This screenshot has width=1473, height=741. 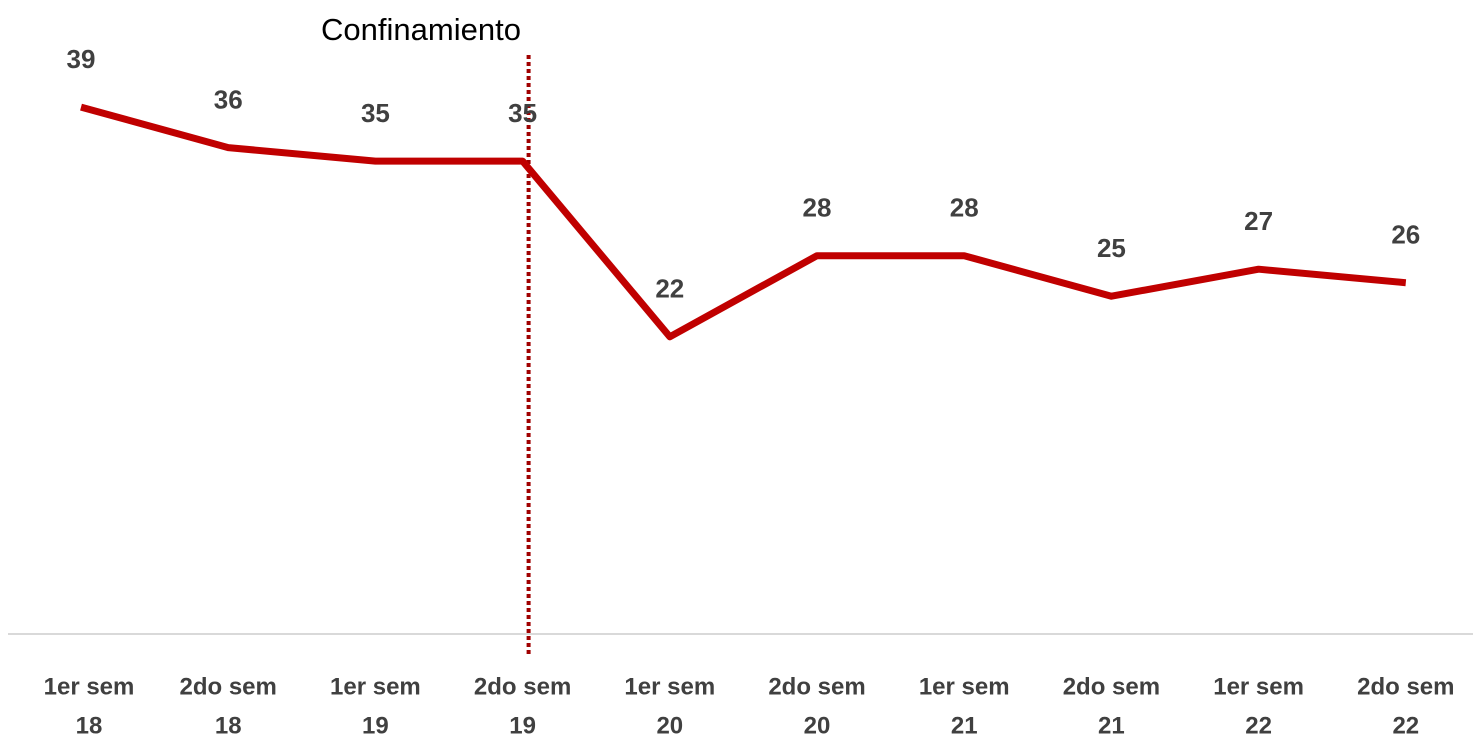 What do you see at coordinates (1258, 221) in the screenshot?
I see `data-label: 27` at bounding box center [1258, 221].